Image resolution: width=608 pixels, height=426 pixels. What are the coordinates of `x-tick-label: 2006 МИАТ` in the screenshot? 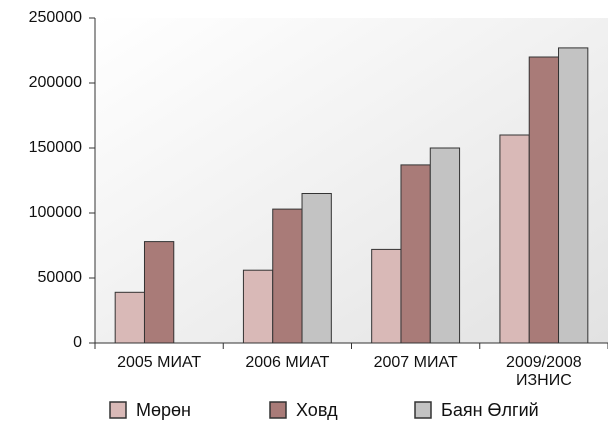 It's located at (287, 362).